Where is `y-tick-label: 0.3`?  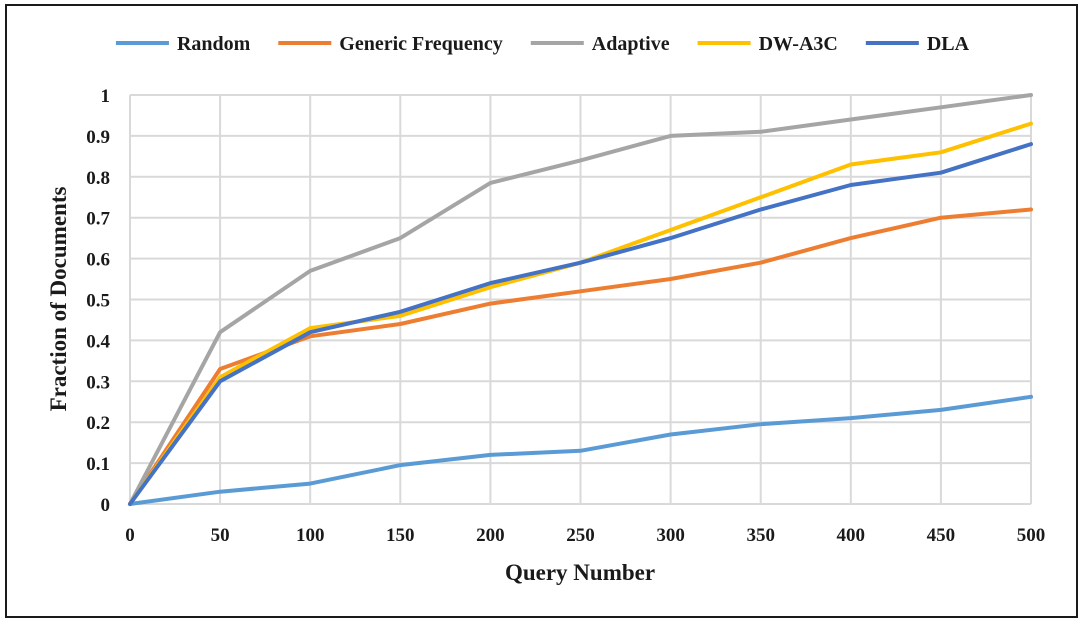
y-tick-label: 0.3 is located at coordinates (98, 382).